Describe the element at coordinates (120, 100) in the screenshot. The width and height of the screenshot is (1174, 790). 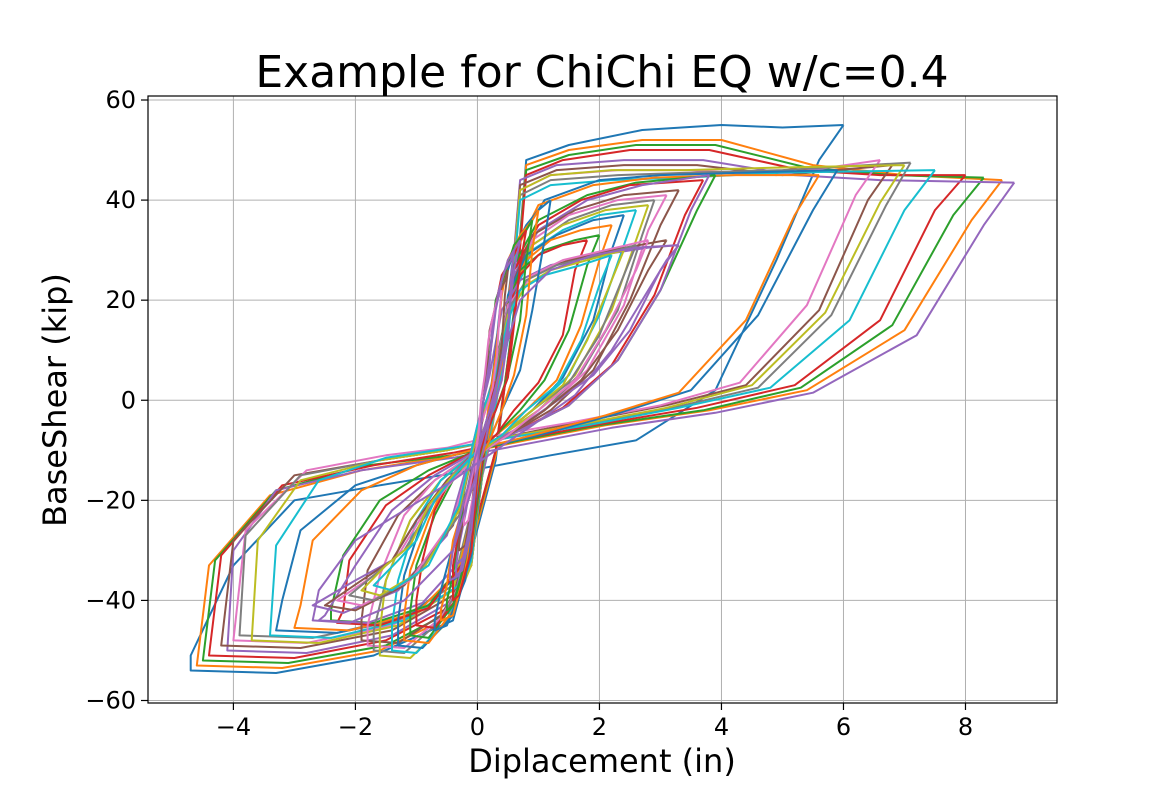
I see `y-tick-label: 60` at that location.